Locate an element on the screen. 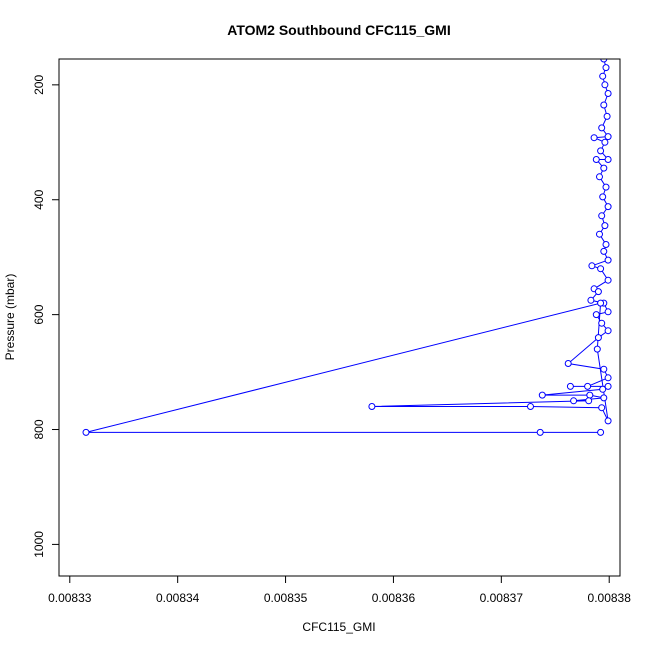 This screenshot has height=650, width=650. x-axis-label: CFC115_GMI is located at coordinates (338, 627).